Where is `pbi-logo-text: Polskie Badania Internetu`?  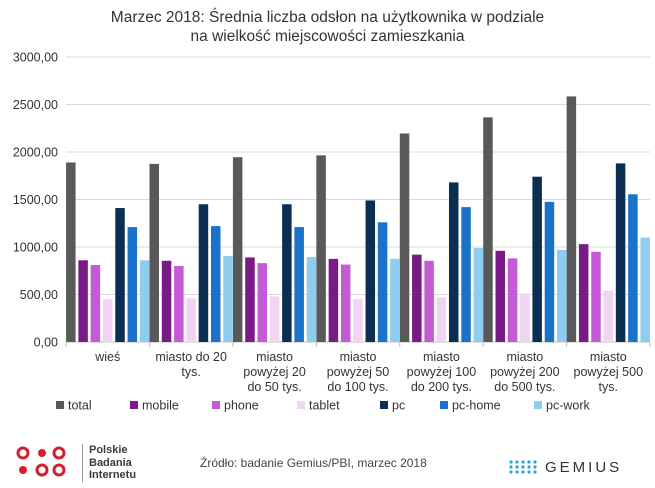
pbi-logo-text: Polskie Badania Internetu is located at coordinates (109, 463).